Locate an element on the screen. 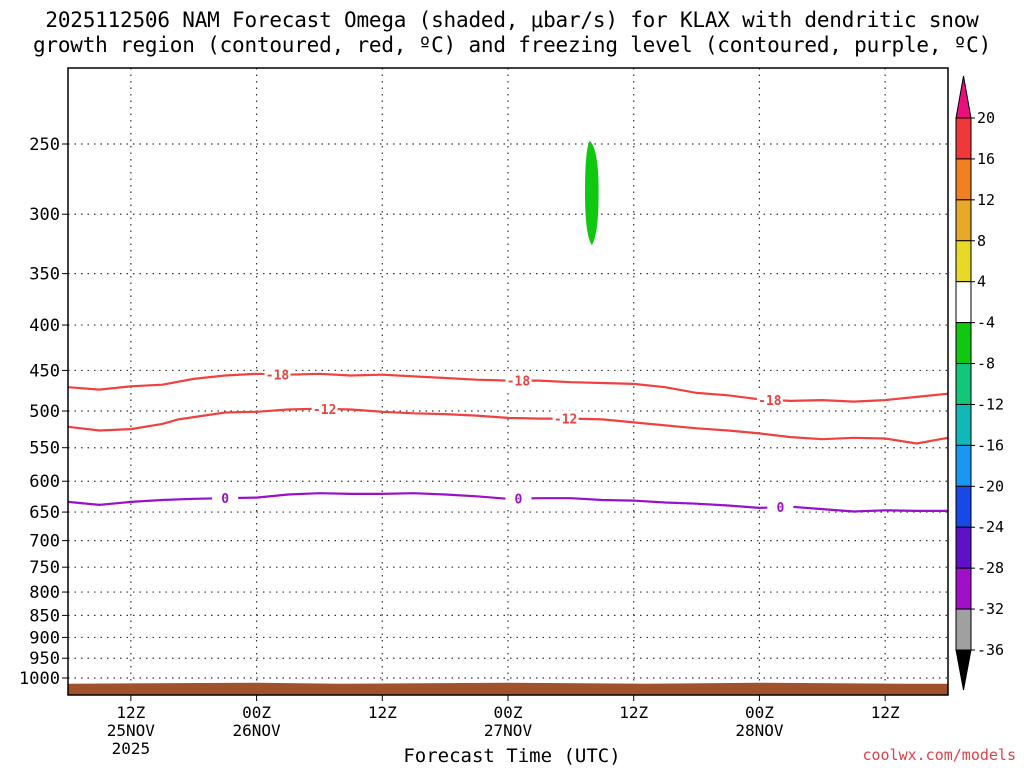 Image resolution: width=1024 pixels, height=768 pixels. terrain-layer is located at coordinates (508, 688).